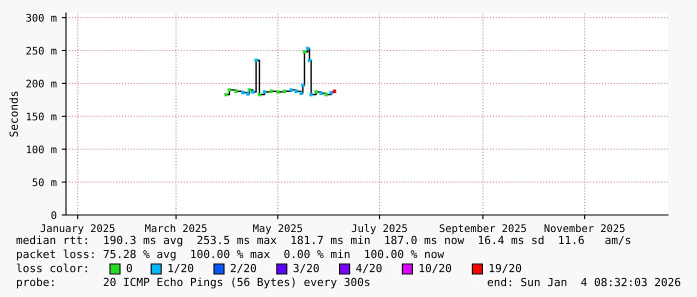 This screenshot has height=297, width=697. I want to click on text: packet loss: 75.28 % avg 100.00 % max 0.00 % min 100.00 % now, so click(230, 255).